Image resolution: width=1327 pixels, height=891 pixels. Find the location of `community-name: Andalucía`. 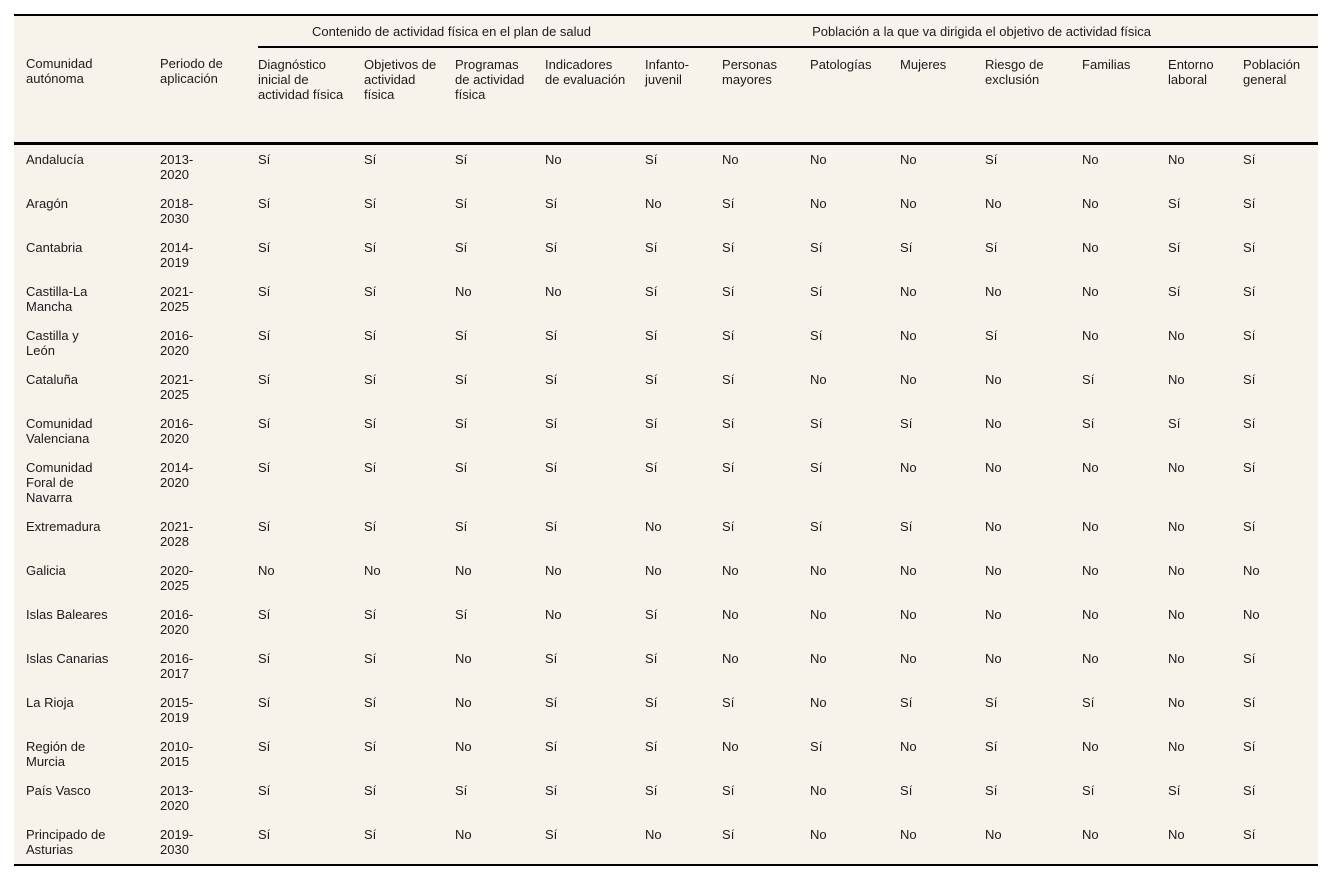

community-name: Andalucía is located at coordinates (55, 159).